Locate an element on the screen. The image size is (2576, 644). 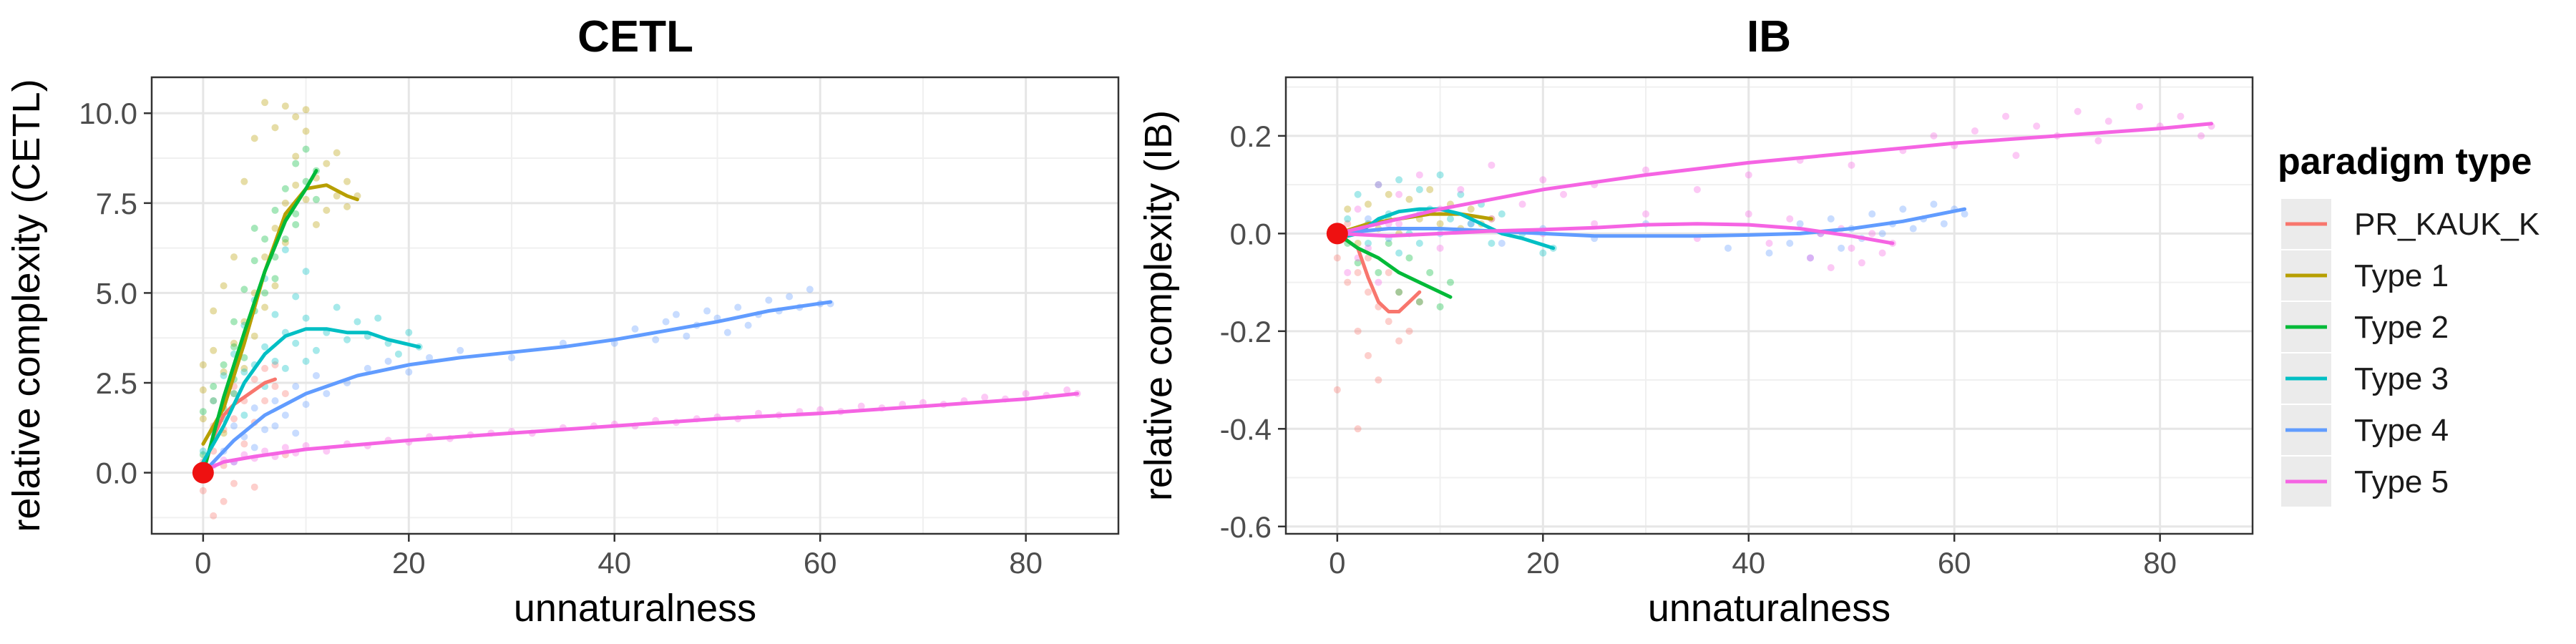
panel-title: IB is located at coordinates (1769, 37).